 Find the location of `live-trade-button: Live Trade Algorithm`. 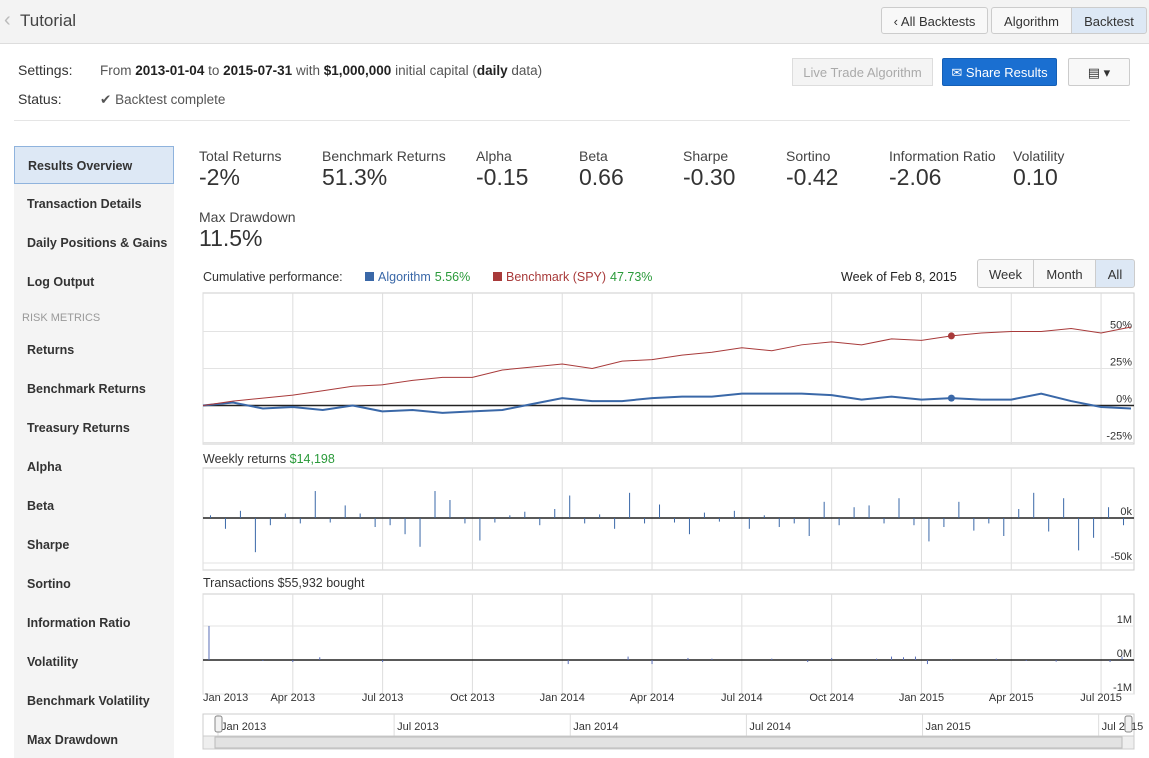

live-trade-button: Live Trade Algorithm is located at coordinates (862, 72).